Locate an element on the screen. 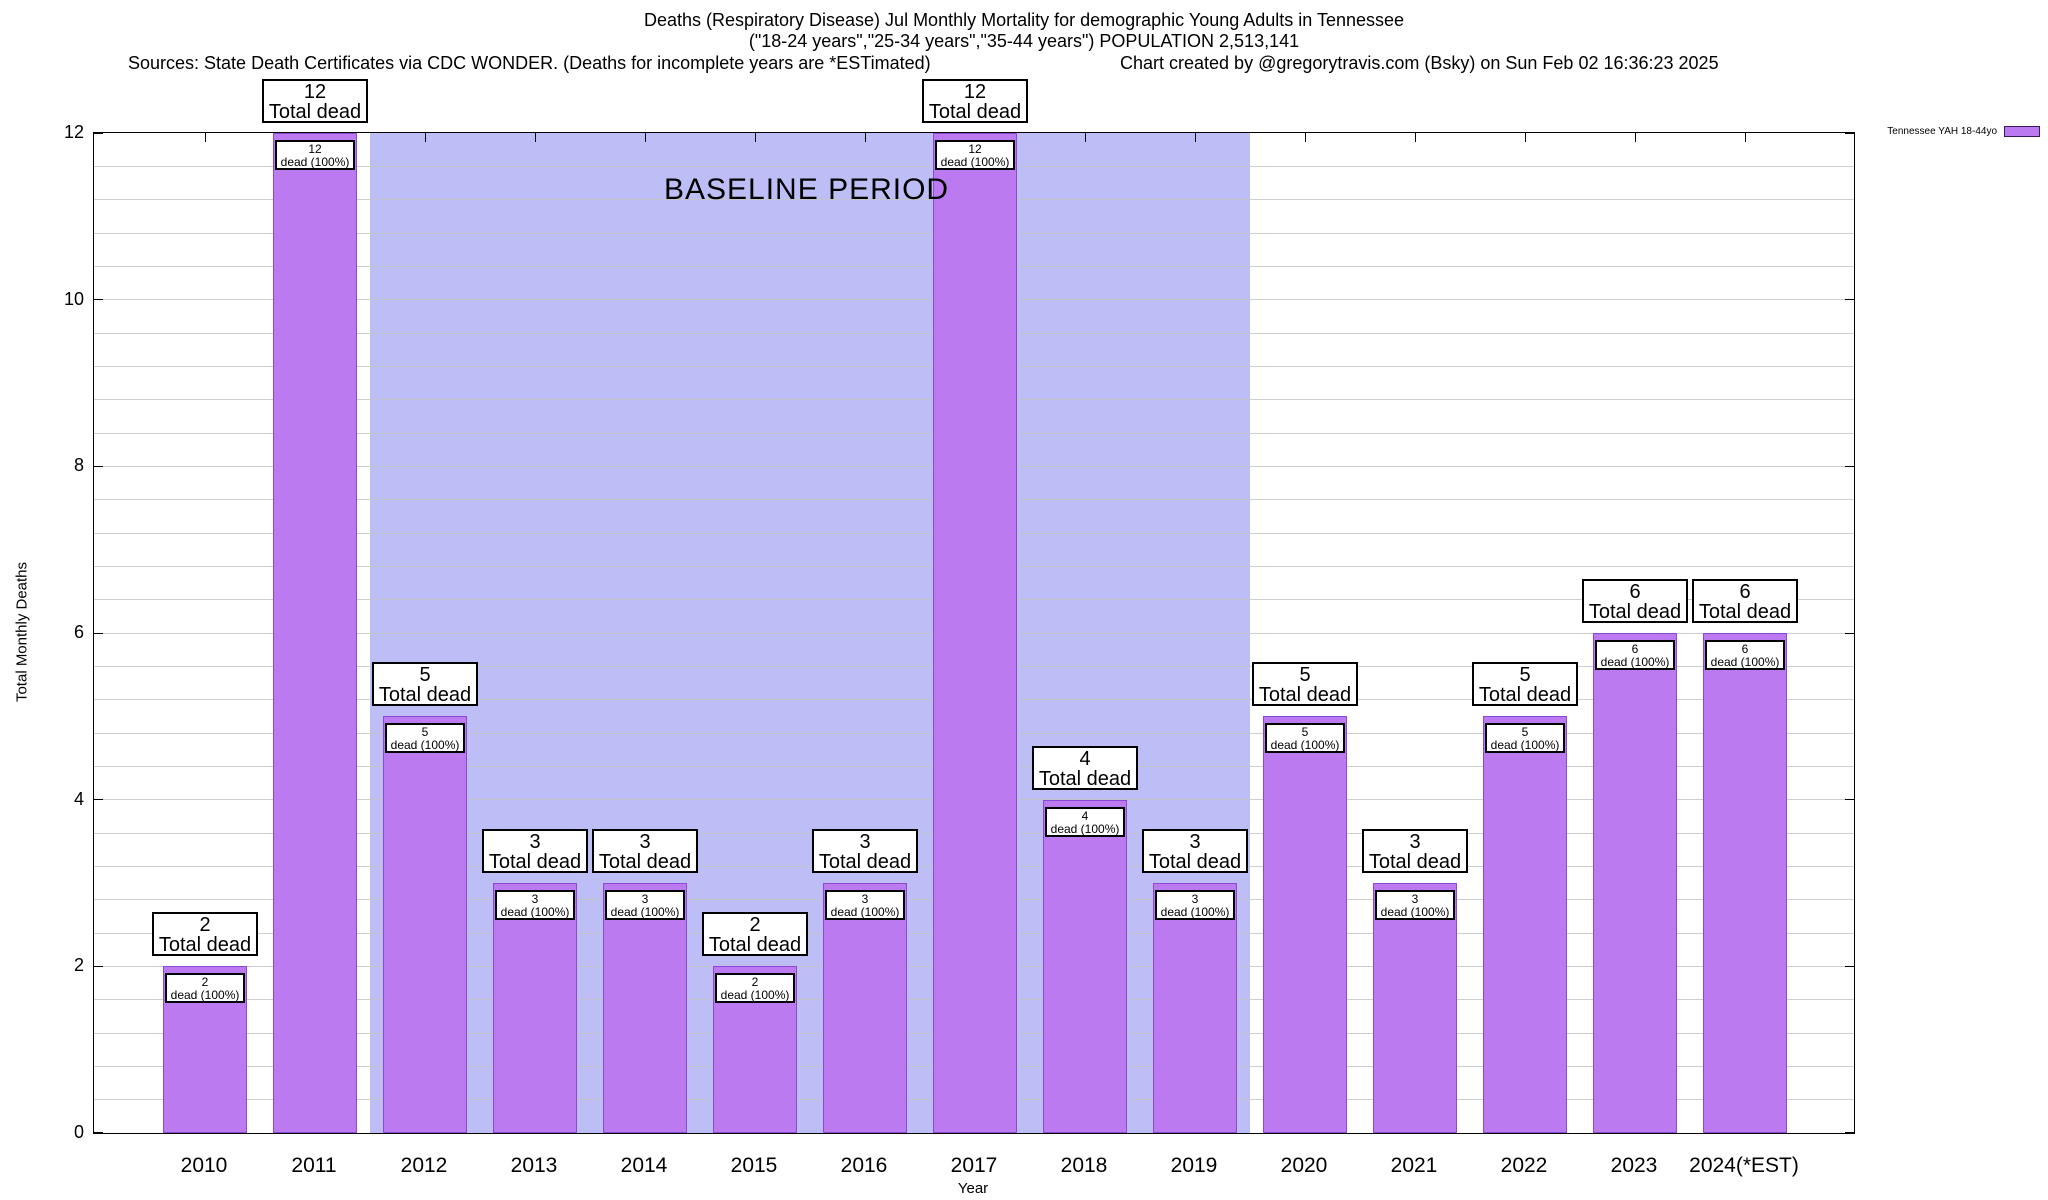 The width and height of the screenshot is (2048, 1200). bar-2013: 3 dead (100%) is located at coordinates (535, 1008).